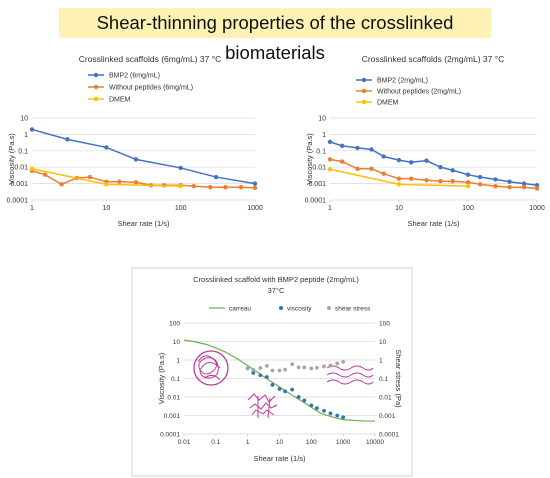  I want to click on chart3-y2-tick-label: 0.01, so click(385, 398).